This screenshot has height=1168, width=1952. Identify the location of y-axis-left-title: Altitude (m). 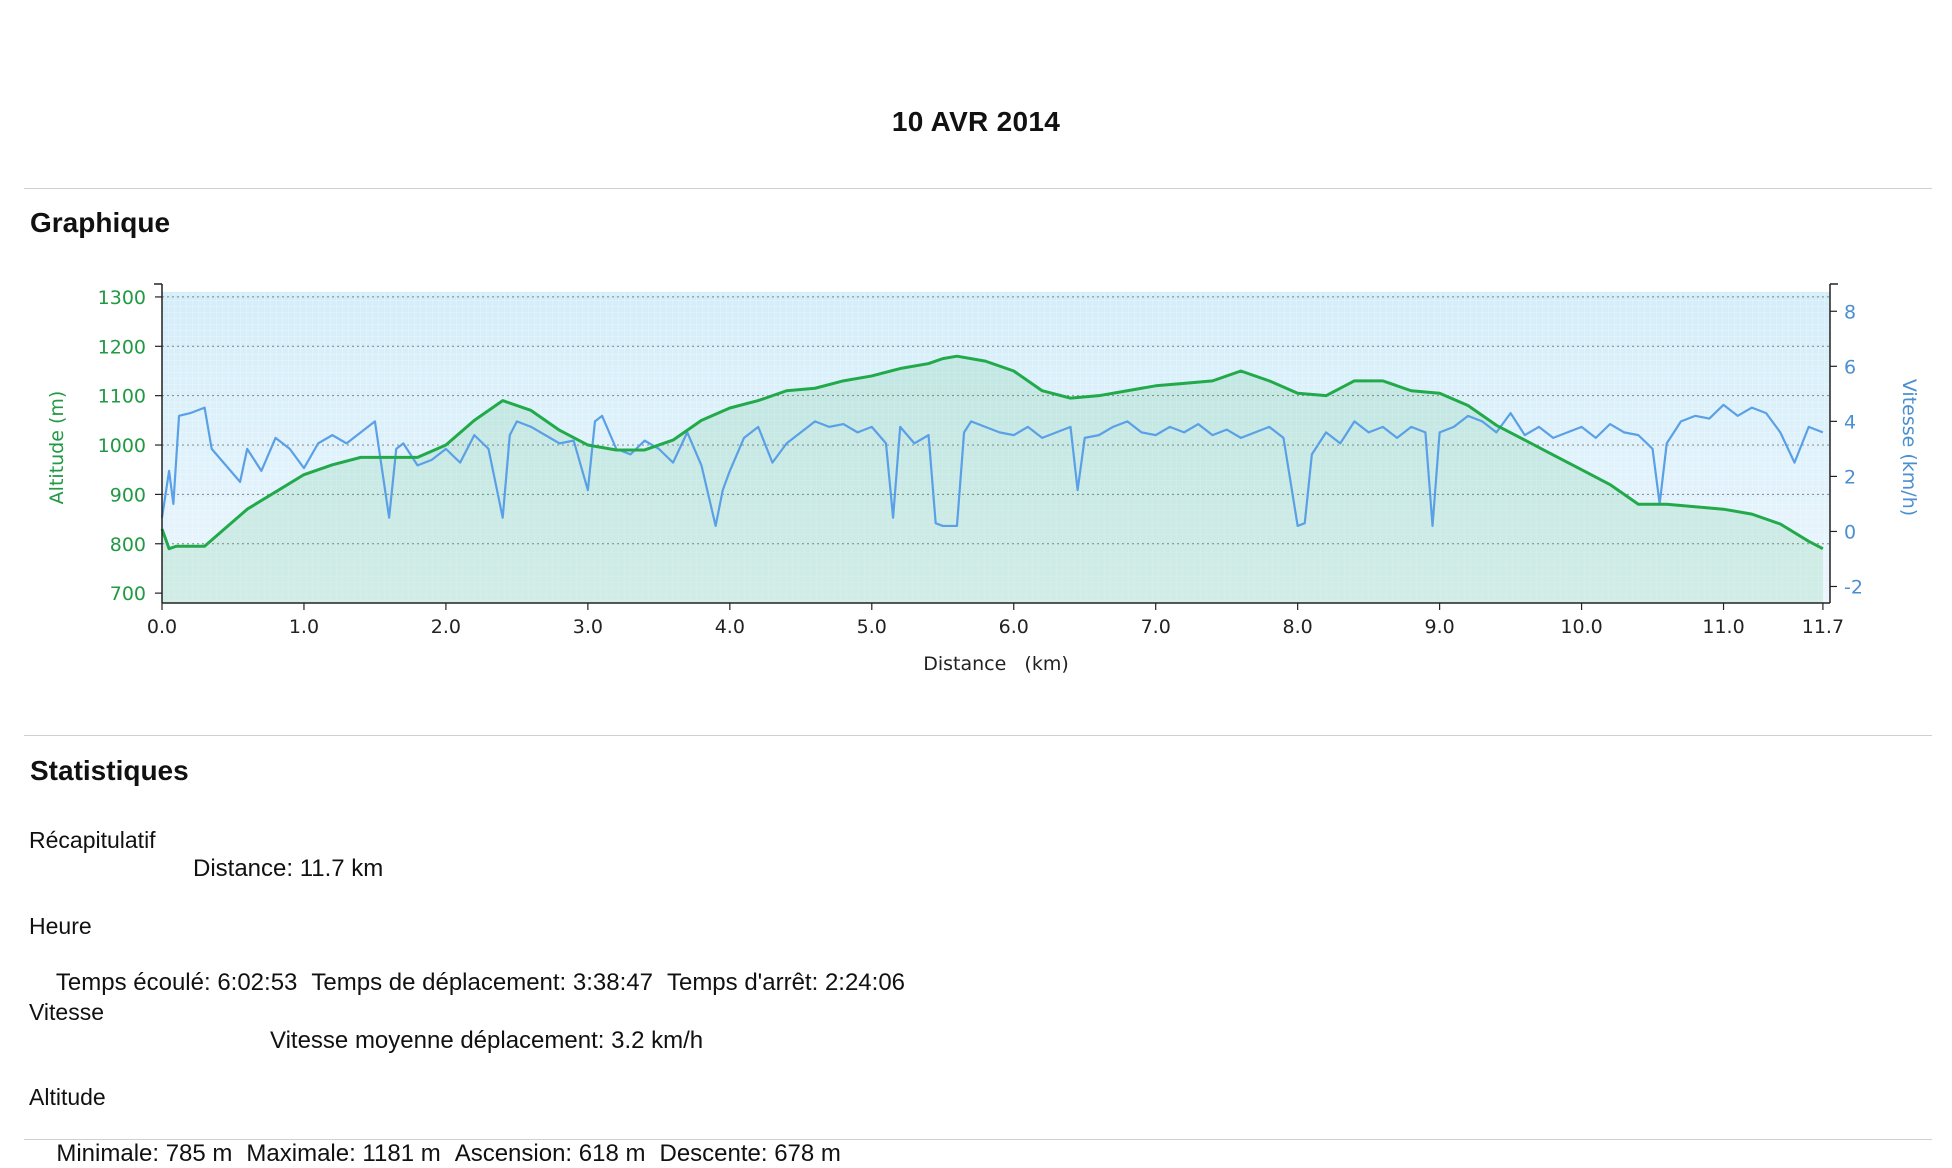
(57, 448).